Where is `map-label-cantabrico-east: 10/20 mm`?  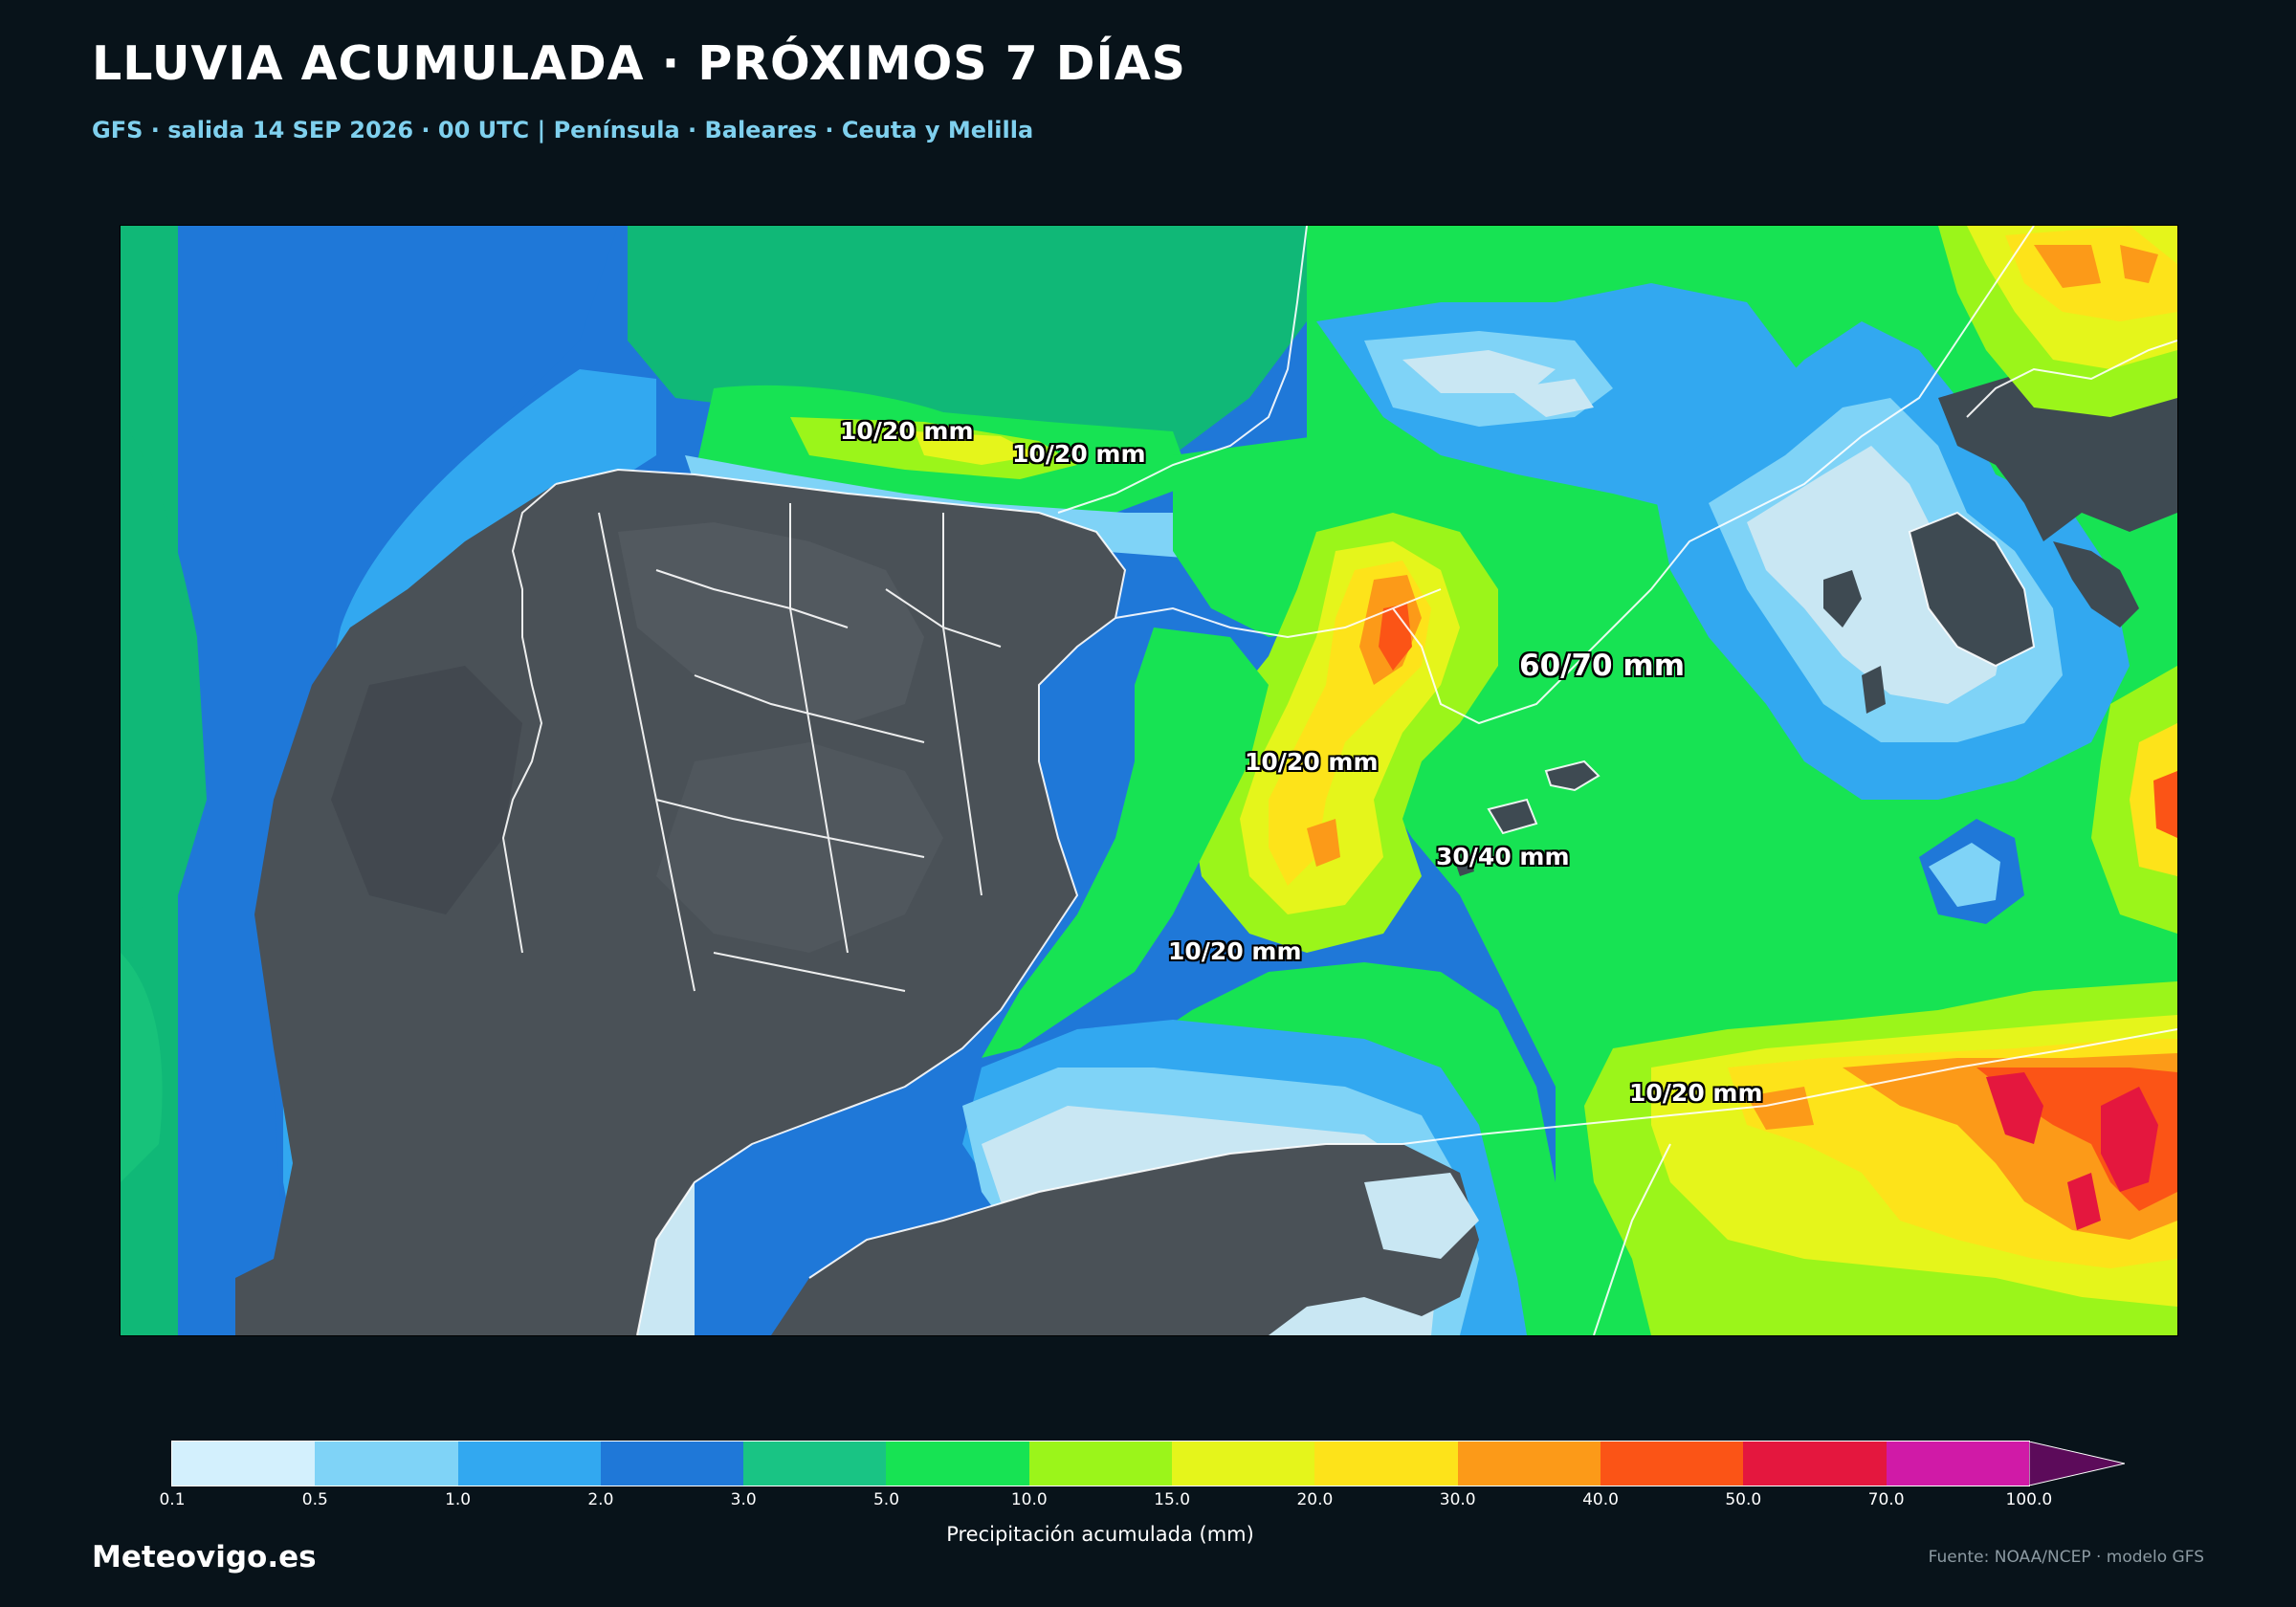 map-label-cantabrico-east: 10/20 mm is located at coordinates (1079, 454).